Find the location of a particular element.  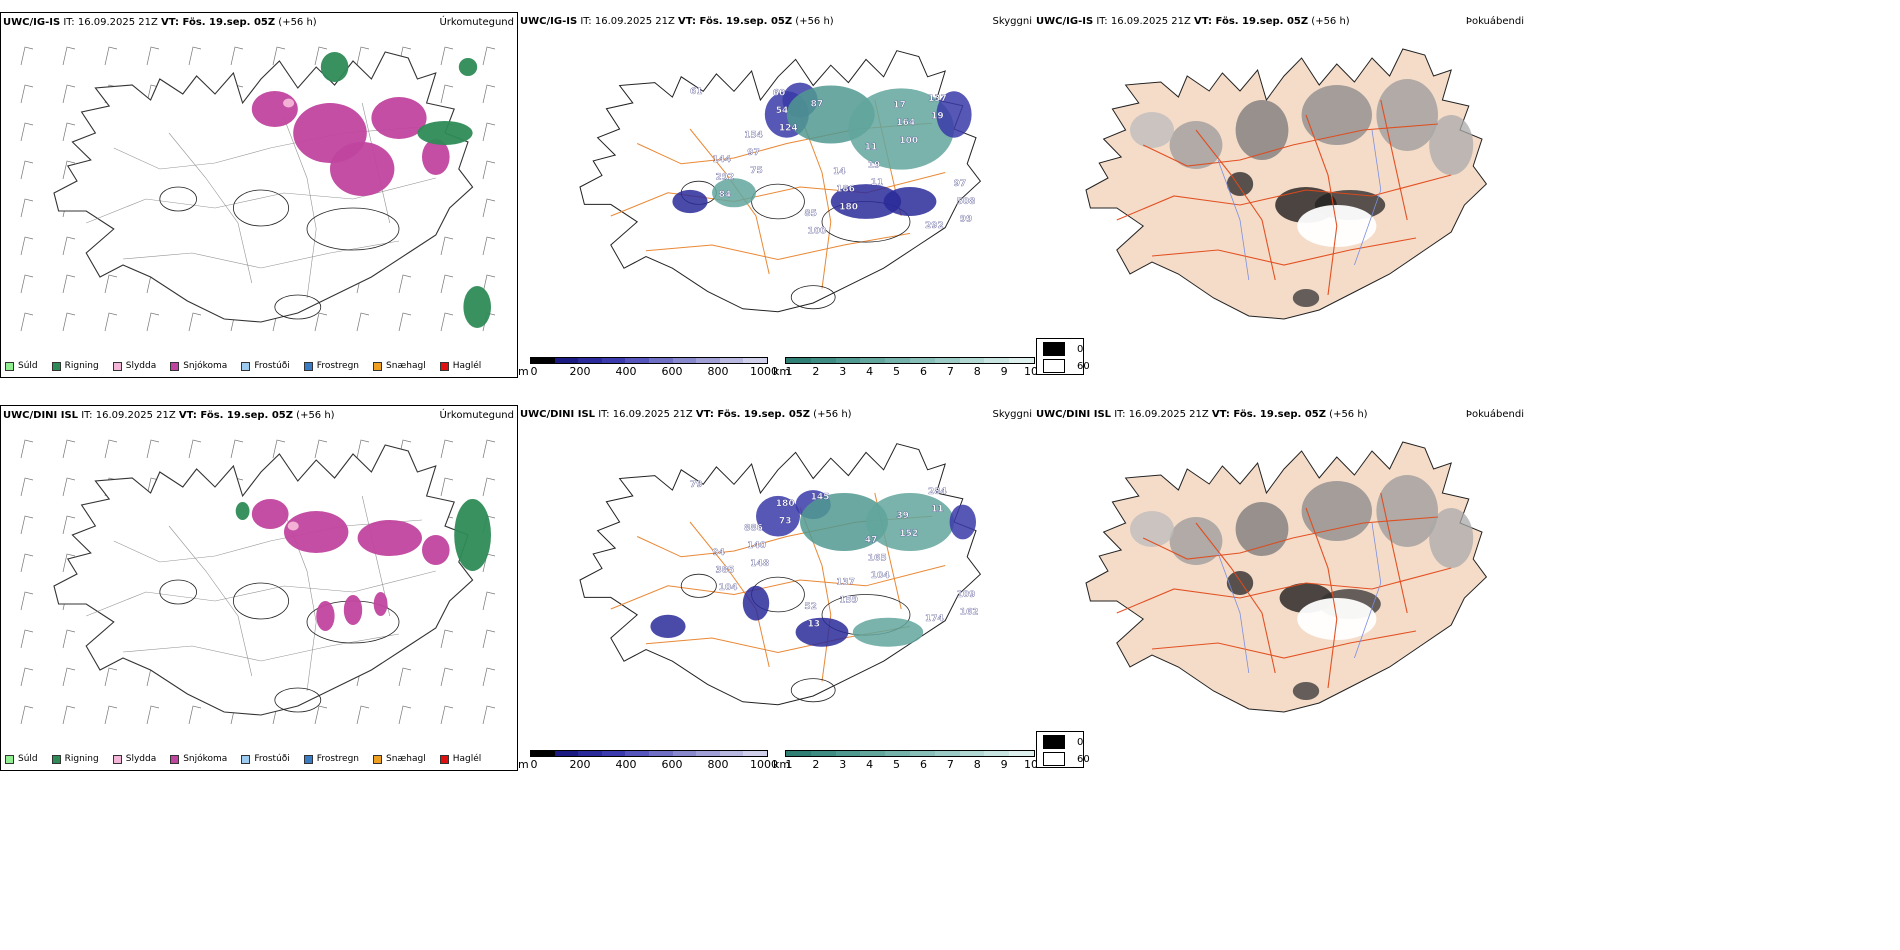

ceiling-label: 99 is located at coordinates (966, 220).